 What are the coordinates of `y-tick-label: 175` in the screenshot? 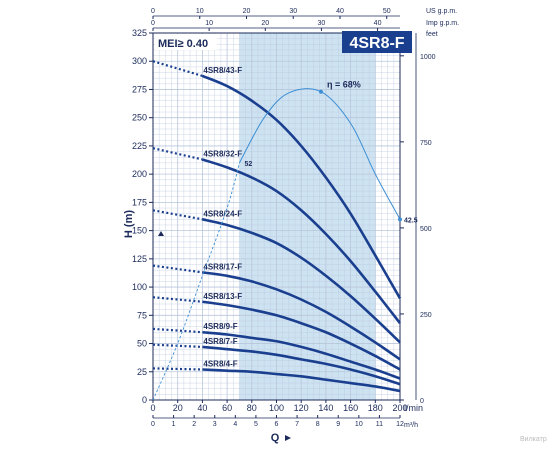 It's located at (139, 202).